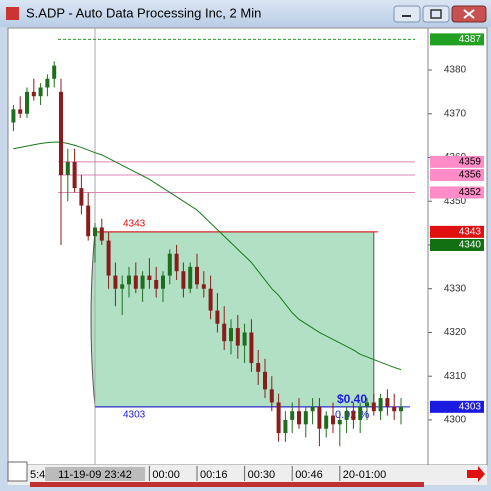  I want to click on minimize-button, so click(407, 14).